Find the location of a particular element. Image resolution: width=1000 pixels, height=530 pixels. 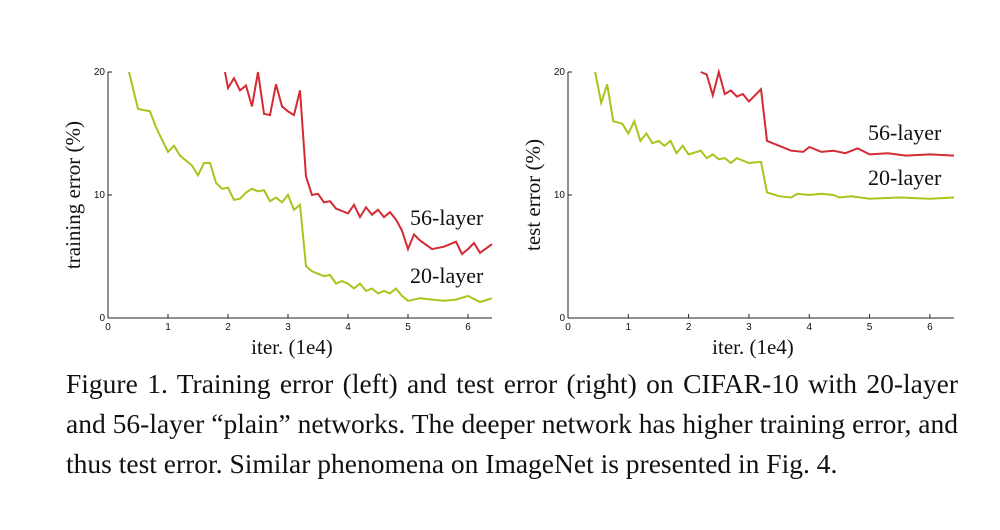

y-axis-label: test error (%) is located at coordinates (533, 195).